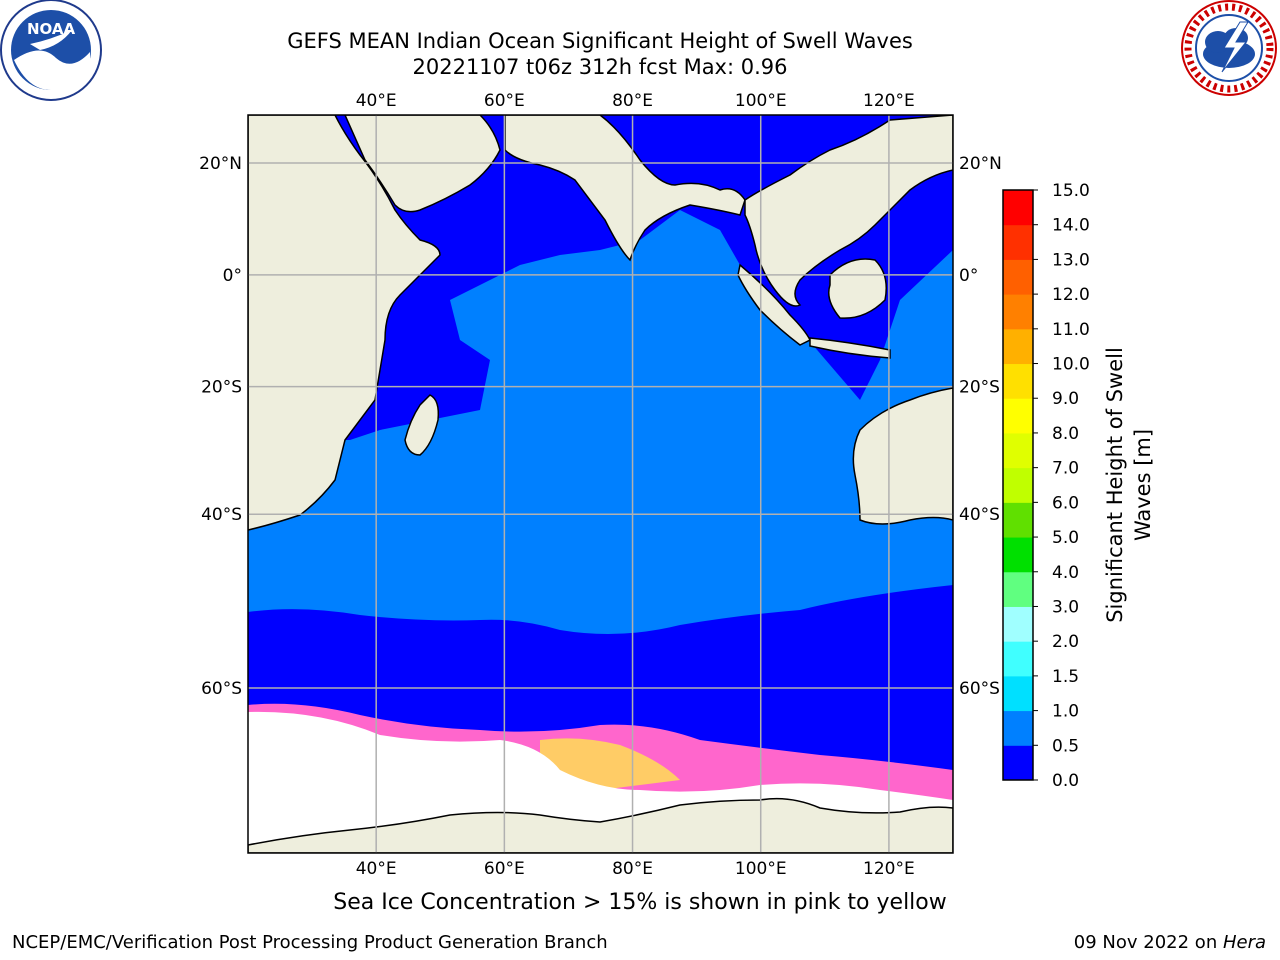  What do you see at coordinates (979, 388) in the screenshot?
I see `lat-label-right: 20°S` at bounding box center [979, 388].